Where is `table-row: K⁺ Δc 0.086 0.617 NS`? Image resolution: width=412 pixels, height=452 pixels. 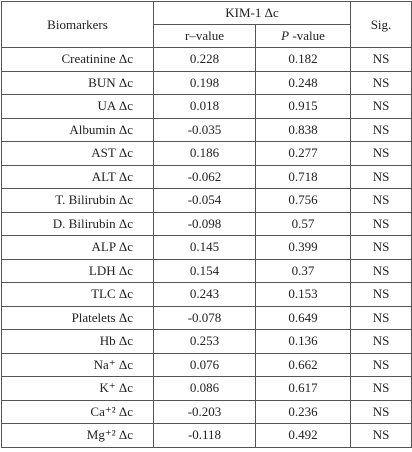
table-row: K⁺ Δc 0.086 0.617 NS is located at coordinates (206, 388).